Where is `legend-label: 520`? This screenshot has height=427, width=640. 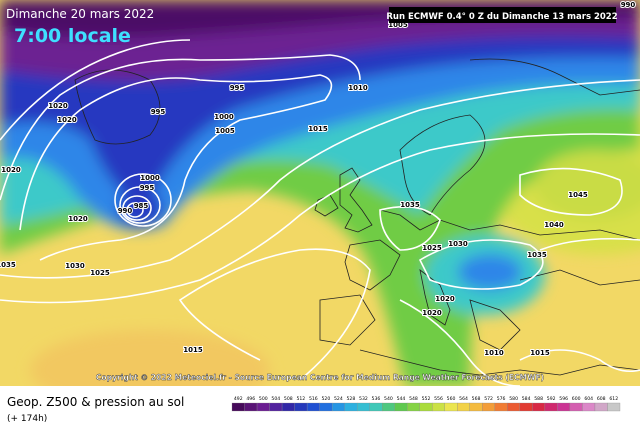
legend-label: 520 is located at coordinates (325, 399).